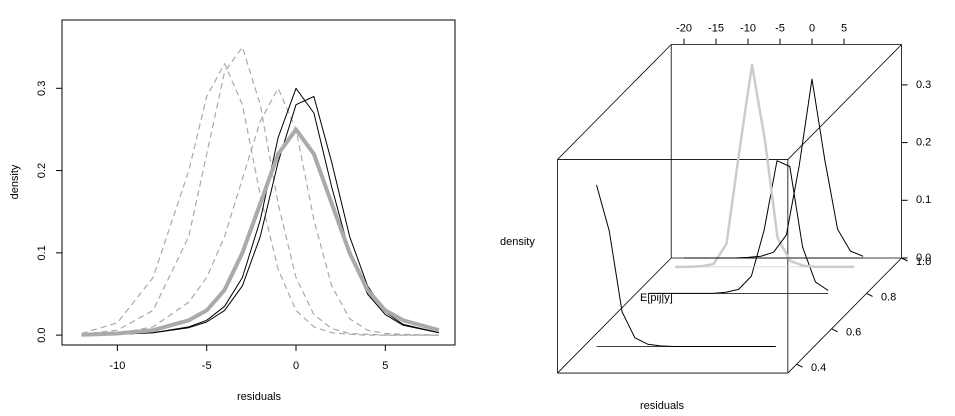  What do you see at coordinates (853, 333) in the screenshot?
I see `z-tick-label: 0.6` at bounding box center [853, 333].